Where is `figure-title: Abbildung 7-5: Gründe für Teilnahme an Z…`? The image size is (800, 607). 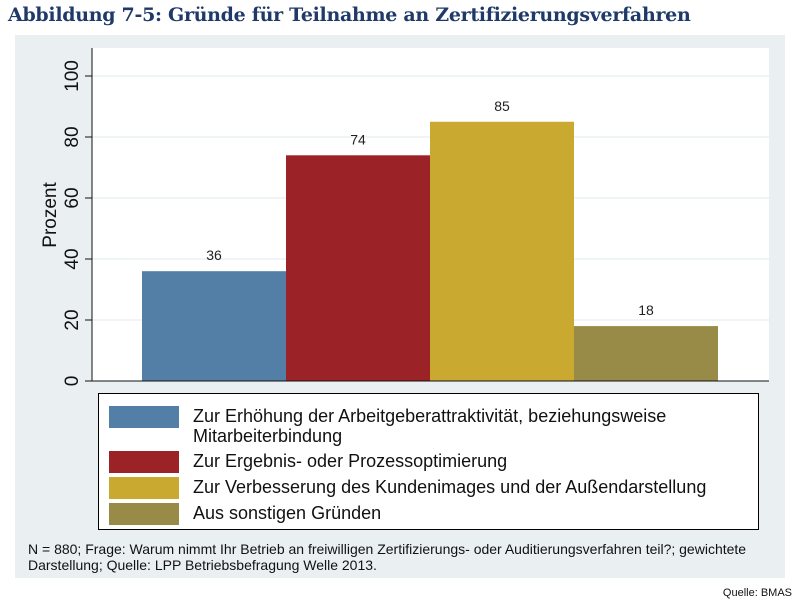
figure-title: Abbildung 7-5: Gründe für Teilnahme an Z… is located at coordinates (349, 15).